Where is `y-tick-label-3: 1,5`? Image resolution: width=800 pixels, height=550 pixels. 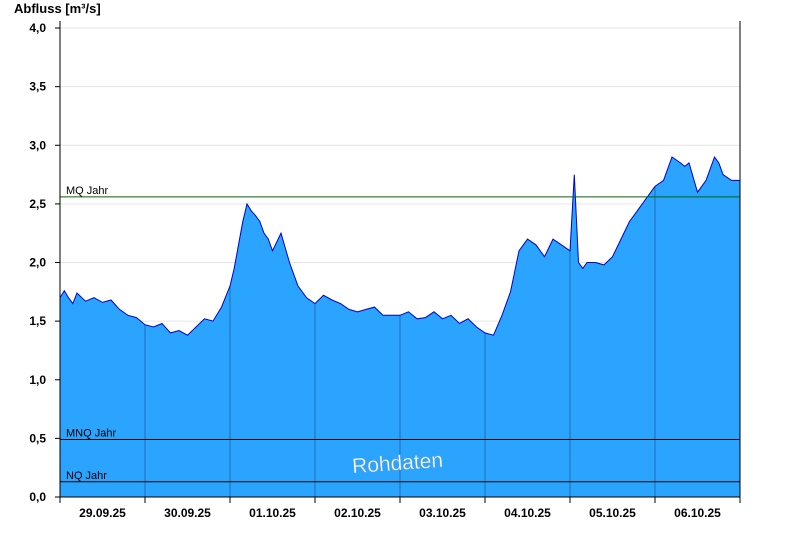 y-tick-label-3: 1,5 is located at coordinates (37, 321).